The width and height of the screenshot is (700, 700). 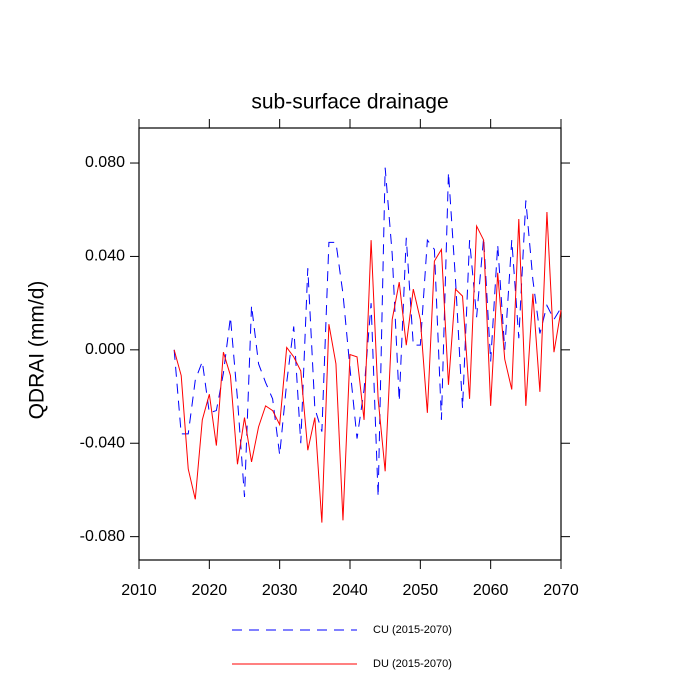 What do you see at coordinates (105, 162) in the screenshot?
I see `y-tick-label: 0.080` at bounding box center [105, 162].